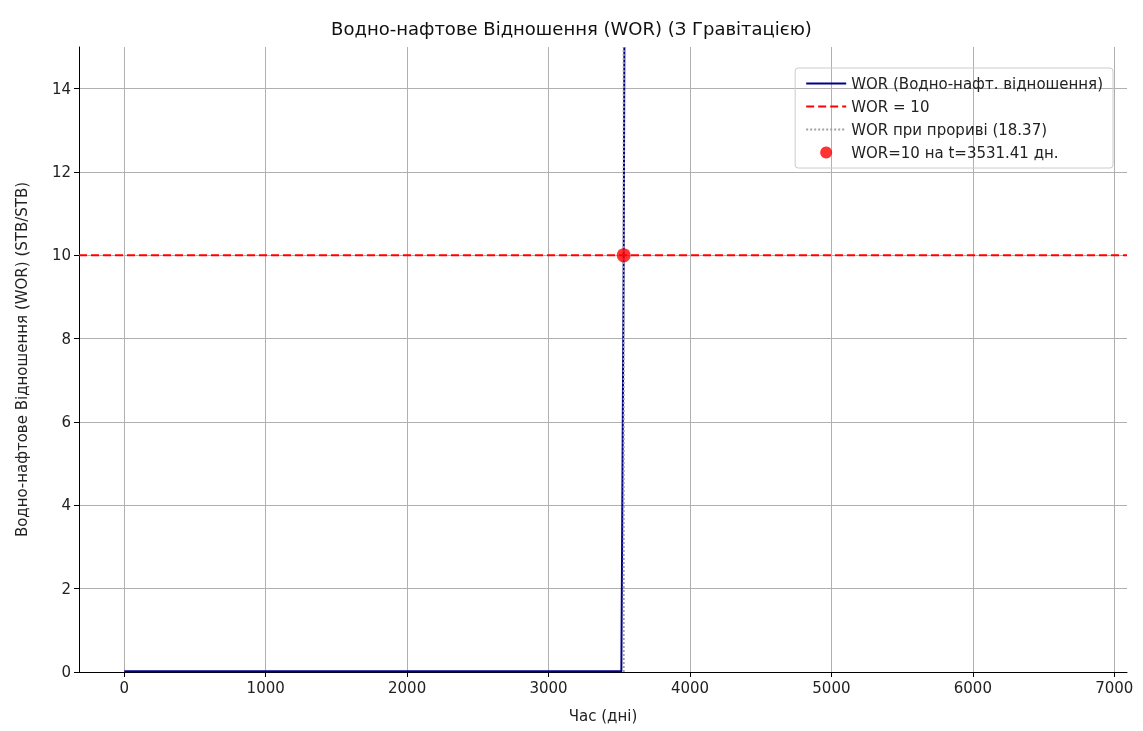 Image resolution: width=1143 pixels, height=731 pixels. I want to click on y-tick-label: 6, so click(66, 422).